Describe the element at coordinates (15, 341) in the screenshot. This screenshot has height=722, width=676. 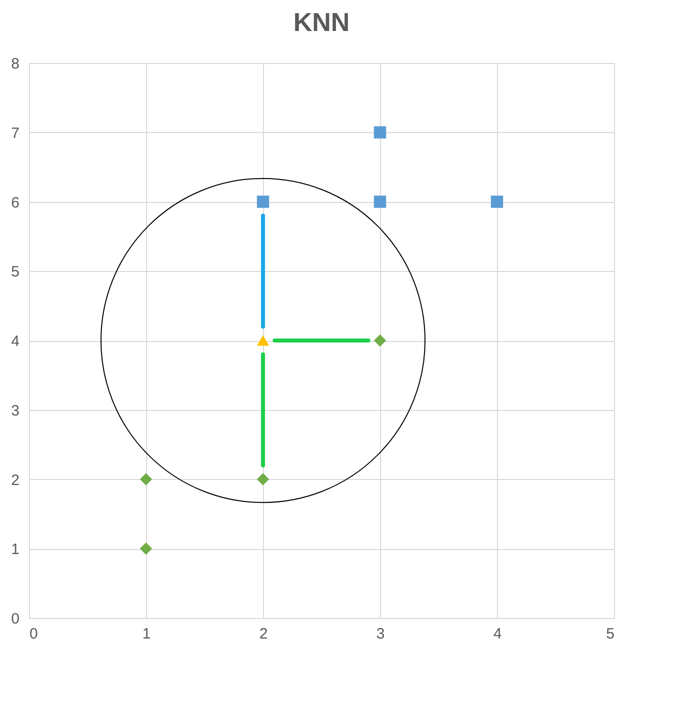
I see `y-tick-label: 4` at that location.